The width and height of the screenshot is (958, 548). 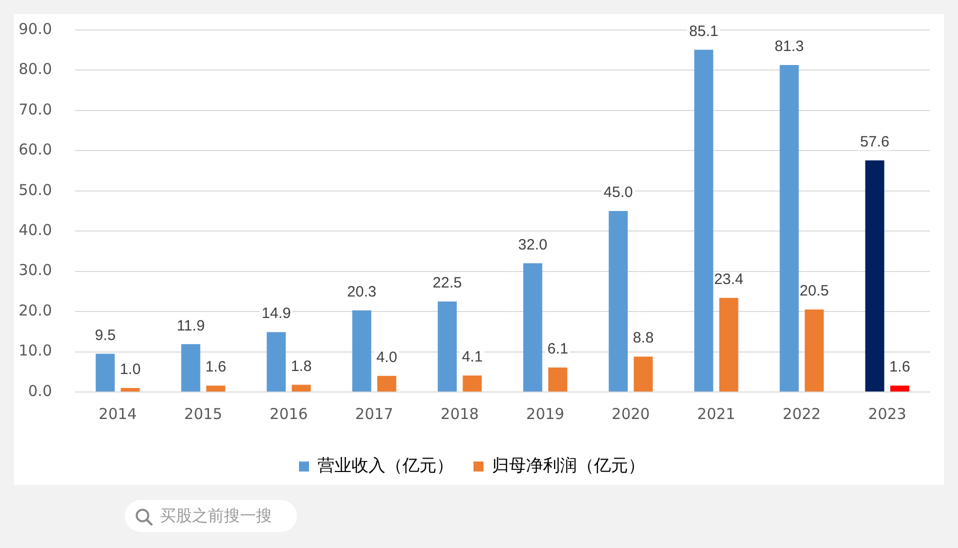 What do you see at coordinates (631, 413) in the screenshot?
I see `x-tick-label: 2020` at bounding box center [631, 413].